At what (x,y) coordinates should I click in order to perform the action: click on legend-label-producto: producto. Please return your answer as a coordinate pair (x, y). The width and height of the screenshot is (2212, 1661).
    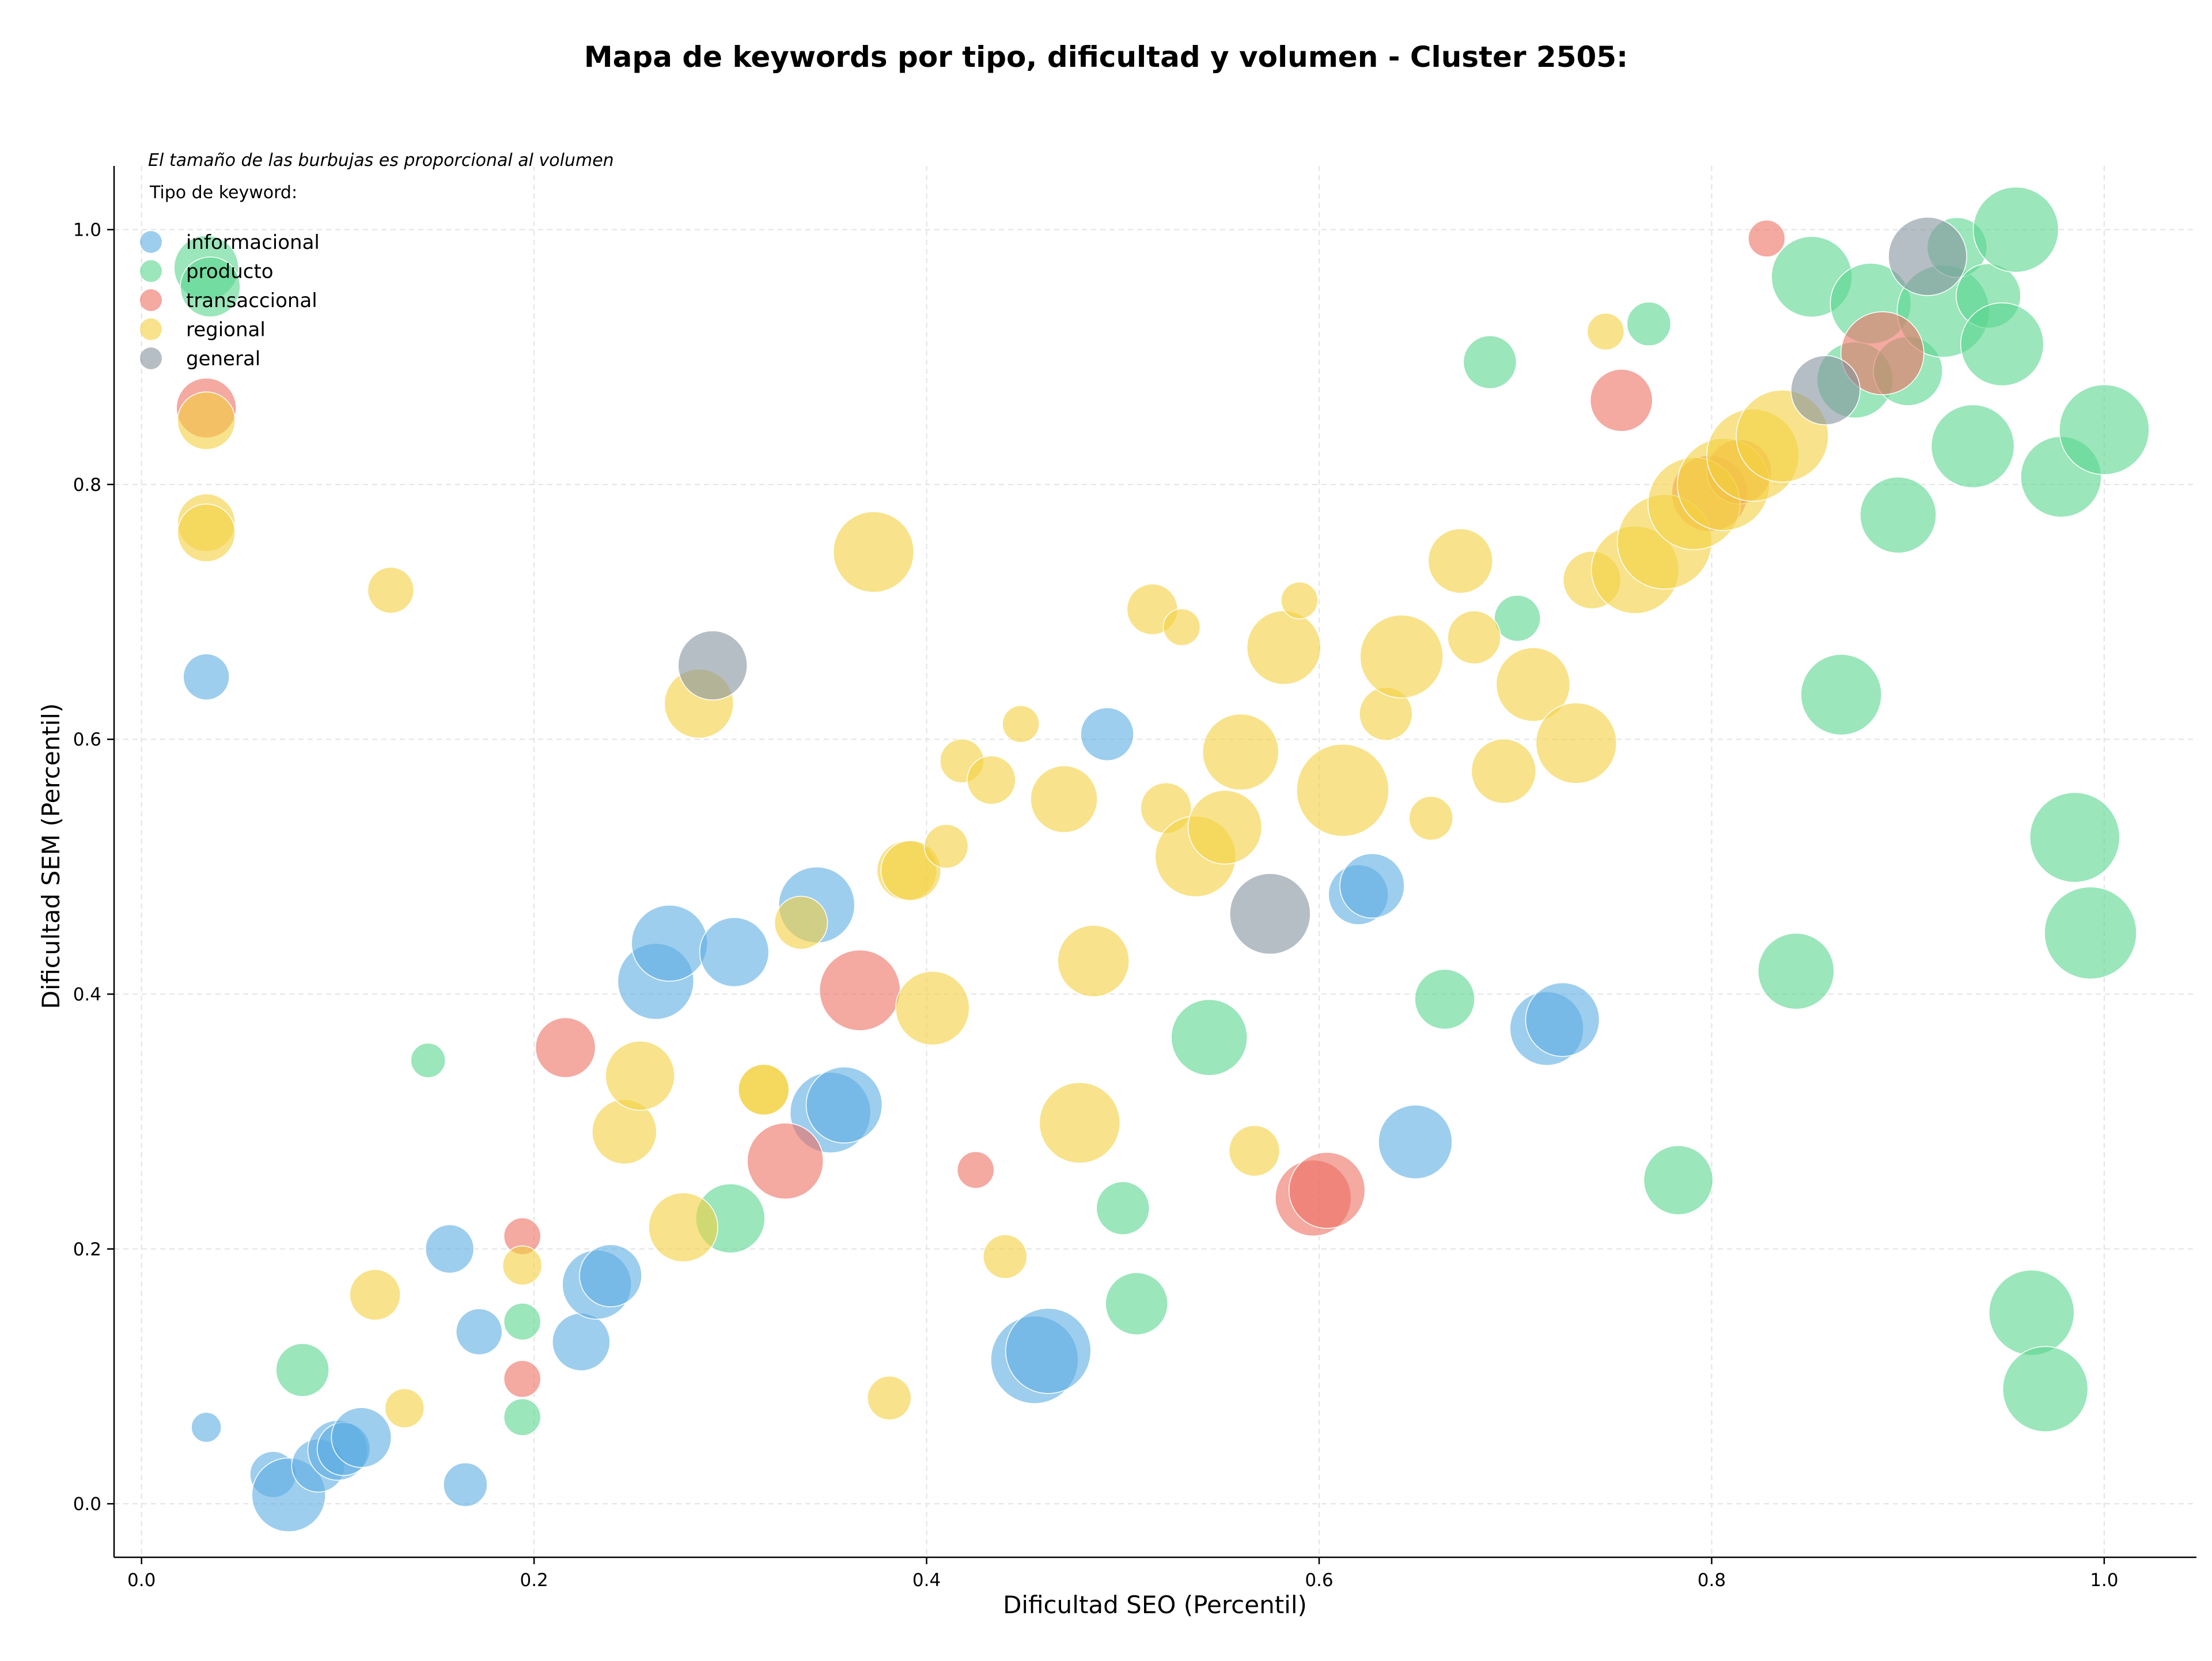
    Looking at the image, I should click on (230, 271).